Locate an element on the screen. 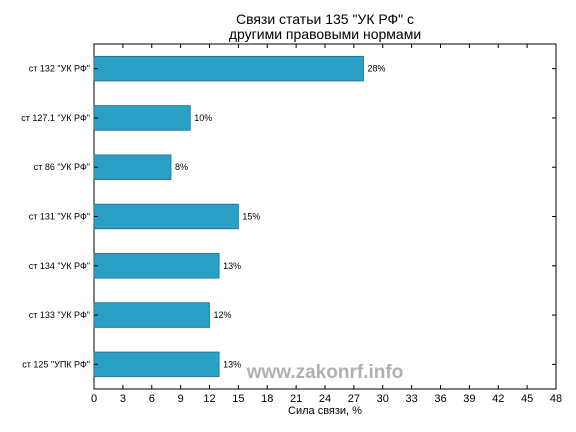 The image size is (576, 432). x-tick-label-8: 24 is located at coordinates (325, 399).